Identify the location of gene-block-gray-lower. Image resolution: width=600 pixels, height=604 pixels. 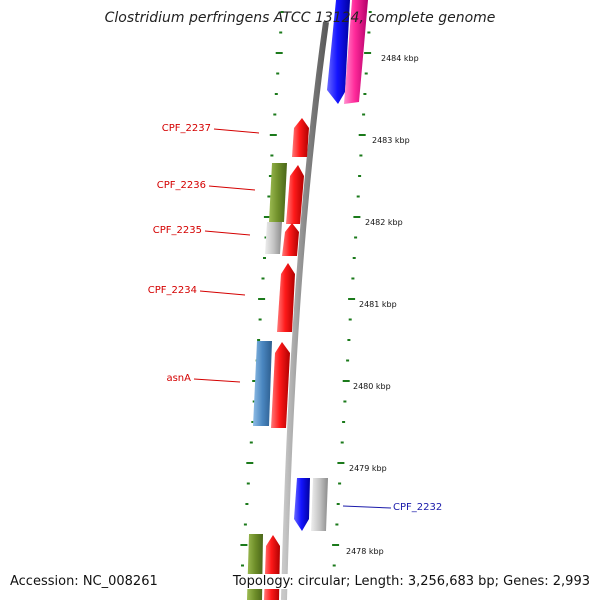
(319, 504).